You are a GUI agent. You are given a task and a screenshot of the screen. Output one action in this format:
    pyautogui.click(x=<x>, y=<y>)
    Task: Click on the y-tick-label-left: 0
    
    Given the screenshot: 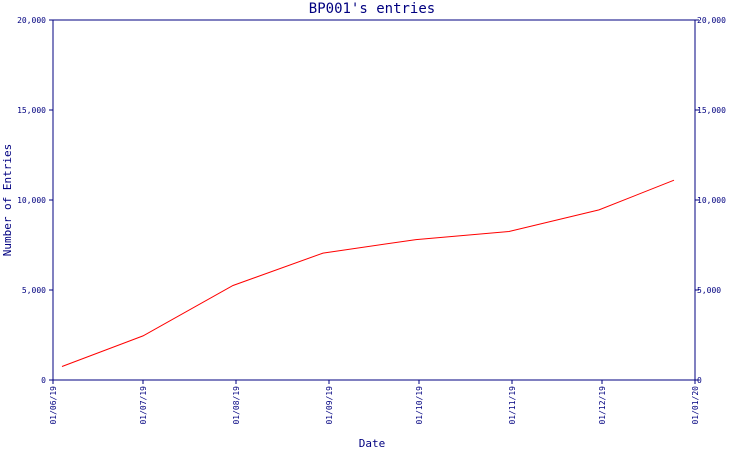 What is the action you would take?
    pyautogui.click(x=43, y=380)
    